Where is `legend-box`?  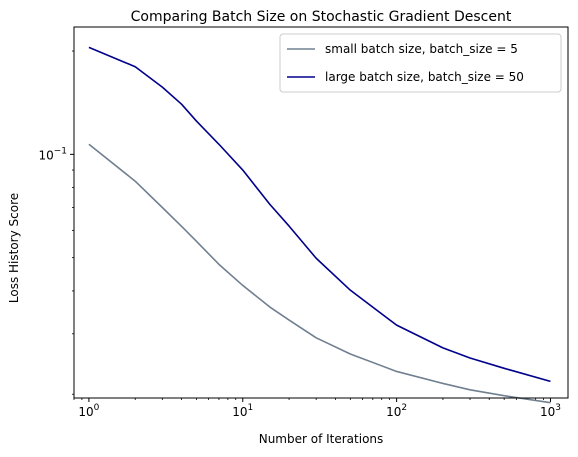
legend-box is located at coordinates (420, 63).